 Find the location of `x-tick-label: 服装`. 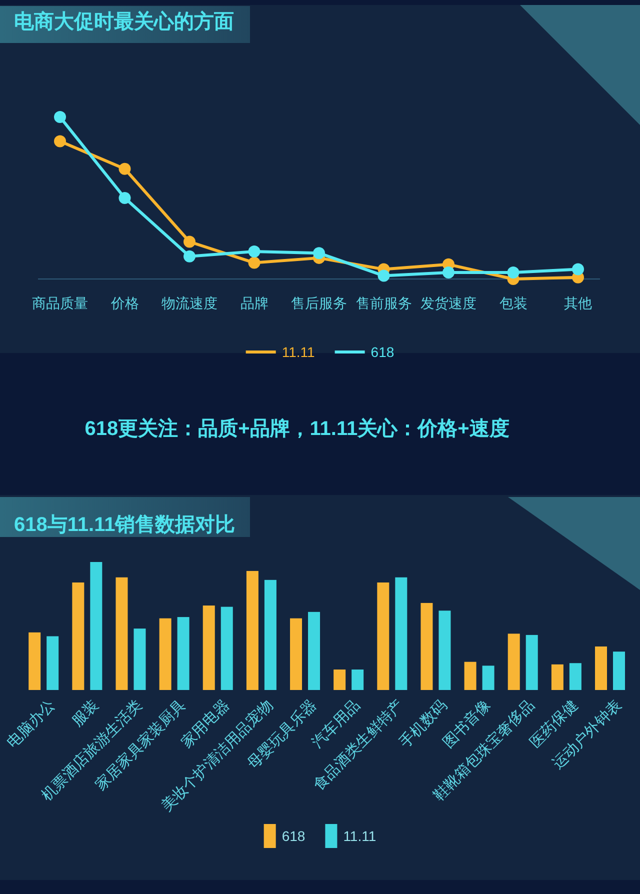

x-tick-label: 服装 is located at coordinates (85, 713).